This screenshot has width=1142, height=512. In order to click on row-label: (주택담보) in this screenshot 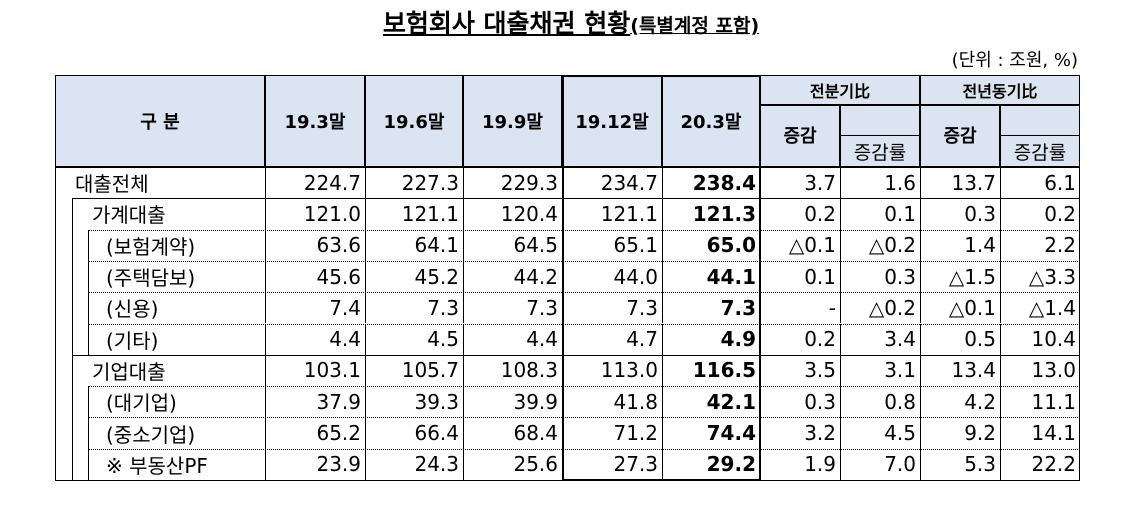, I will do `click(151, 278)`.